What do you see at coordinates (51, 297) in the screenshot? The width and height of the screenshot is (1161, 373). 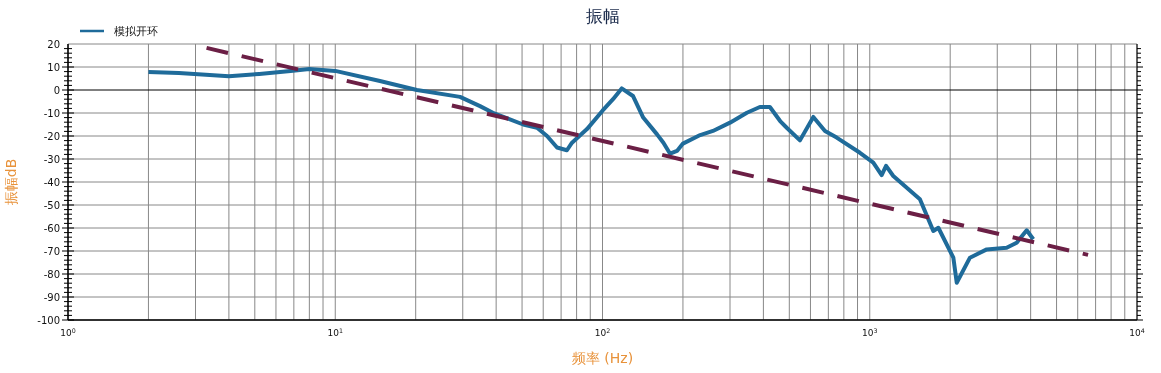 I see `y-tick-label: -90` at bounding box center [51, 297].